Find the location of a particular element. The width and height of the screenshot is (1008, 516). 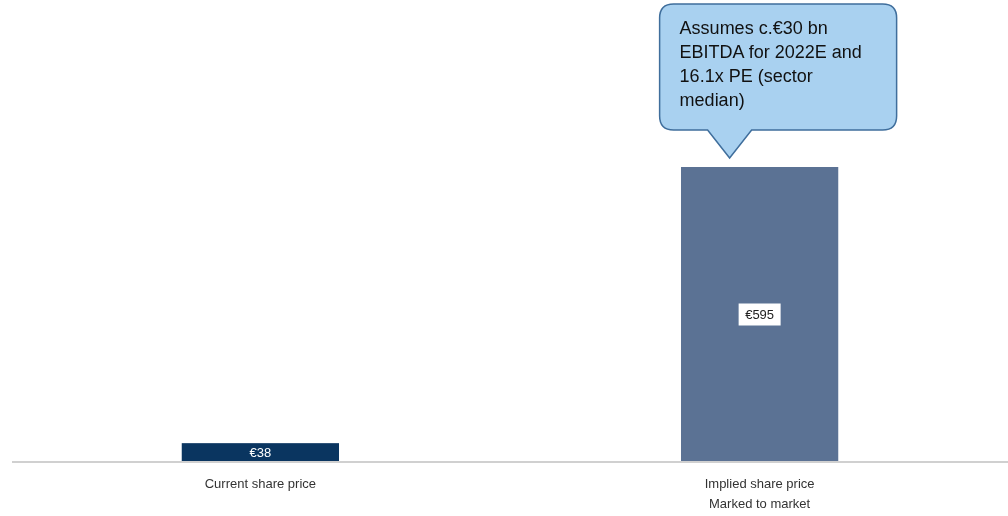

text: Assumes c.€30 bn EBITDA for 2022E and 16.1x PE (sector median) is located at coordinates (770, 64).